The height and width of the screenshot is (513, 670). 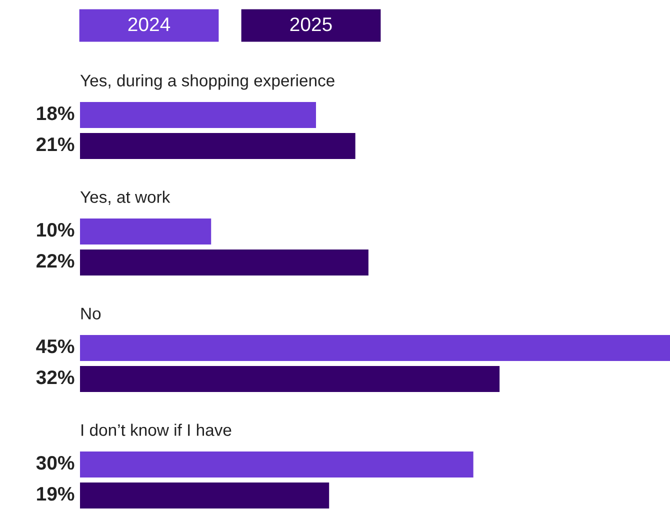 What do you see at coordinates (55, 229) in the screenshot?
I see `data-label: 10%` at bounding box center [55, 229].